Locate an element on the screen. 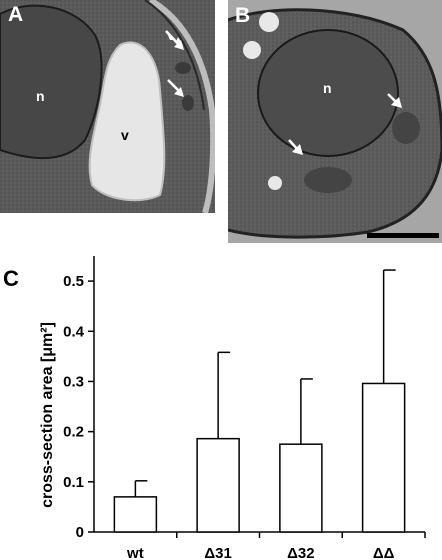 This screenshot has height=560, width=442. x-tick-label: Δ31 is located at coordinates (217, 552).